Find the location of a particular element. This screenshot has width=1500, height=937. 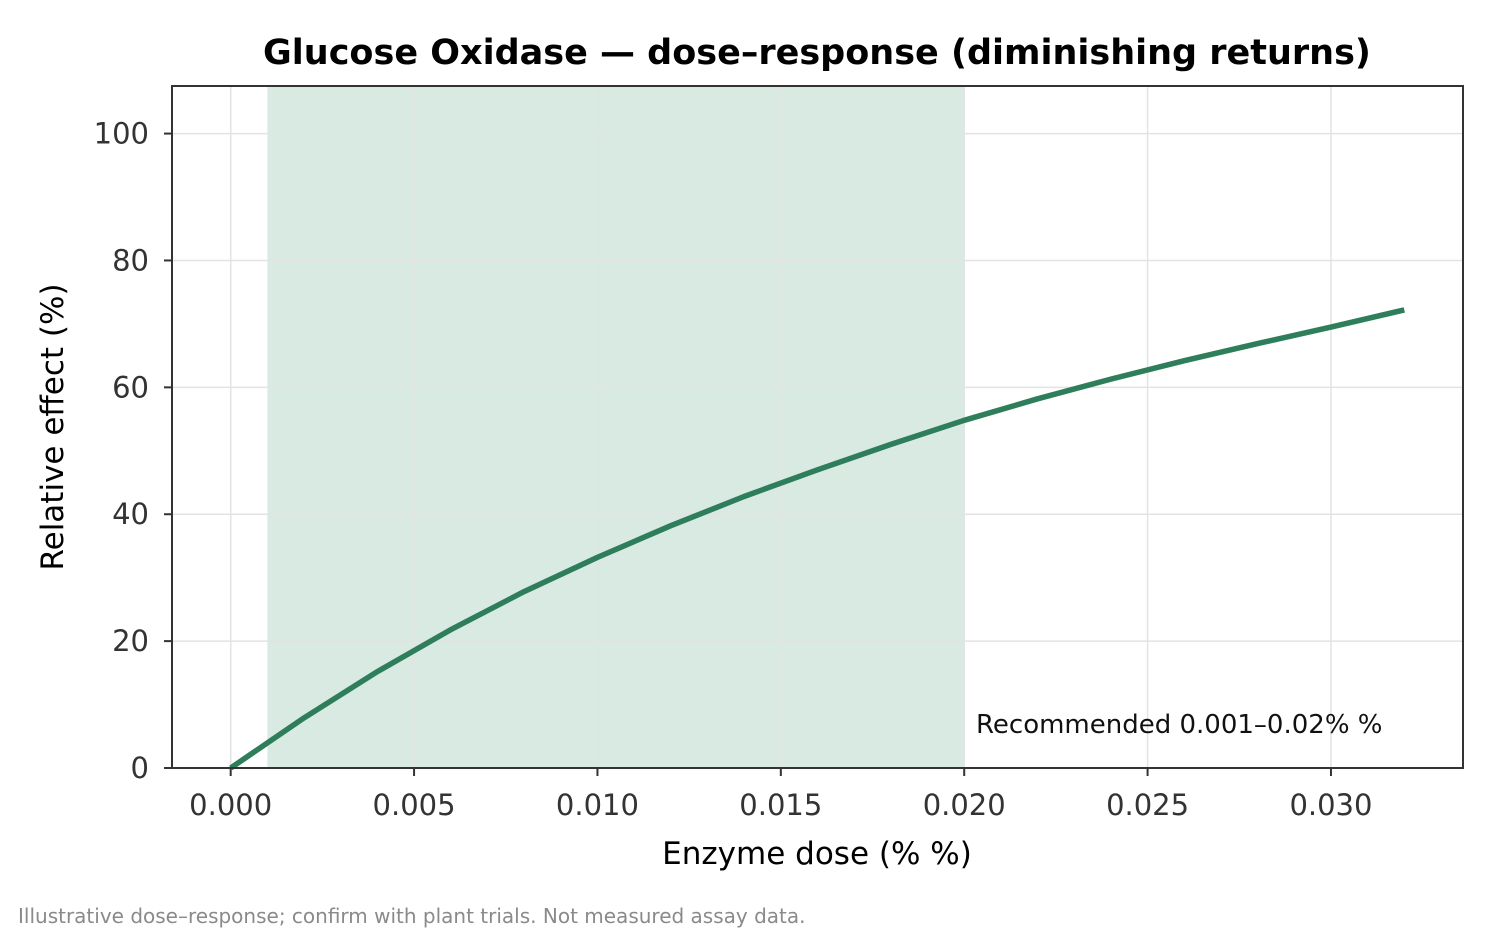

y-tick-label: 100 is located at coordinates (121, 134).